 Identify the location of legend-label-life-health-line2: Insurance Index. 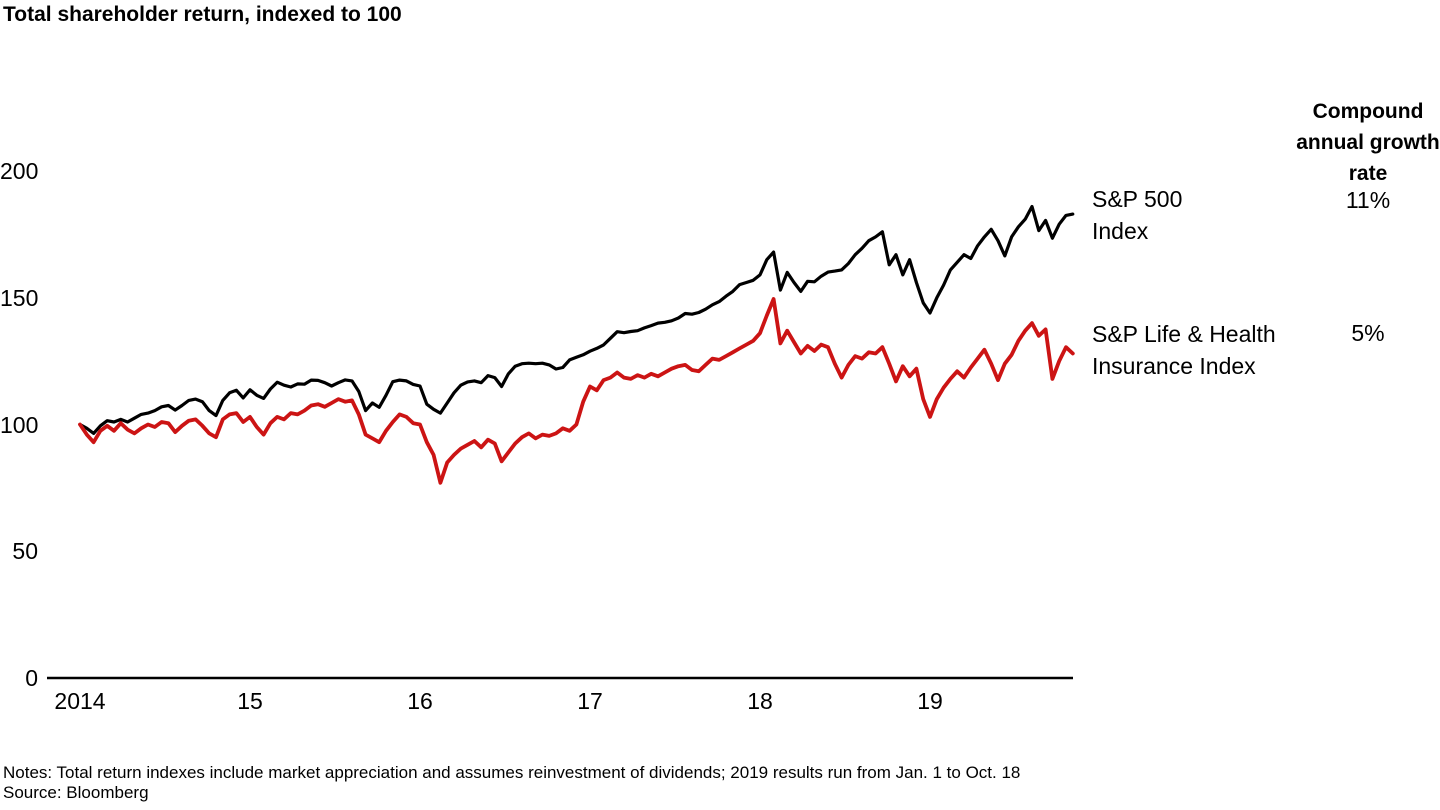
(1174, 366).